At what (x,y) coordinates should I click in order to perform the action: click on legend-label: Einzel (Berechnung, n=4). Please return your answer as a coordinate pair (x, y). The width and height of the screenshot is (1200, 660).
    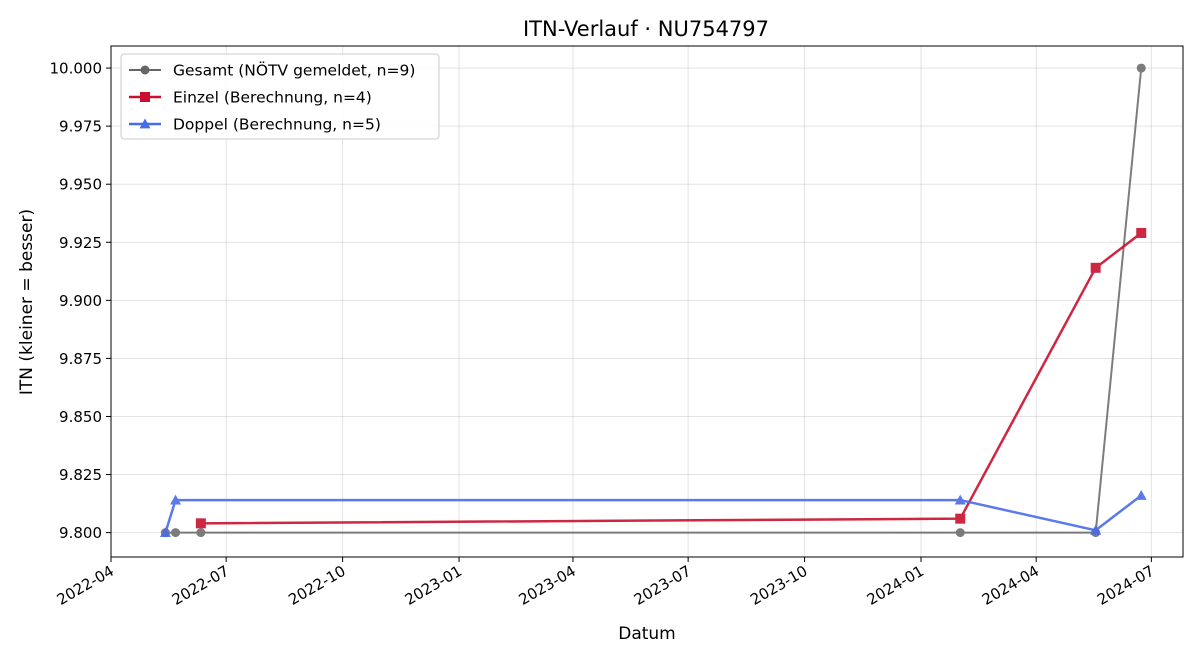
    Looking at the image, I should click on (272, 98).